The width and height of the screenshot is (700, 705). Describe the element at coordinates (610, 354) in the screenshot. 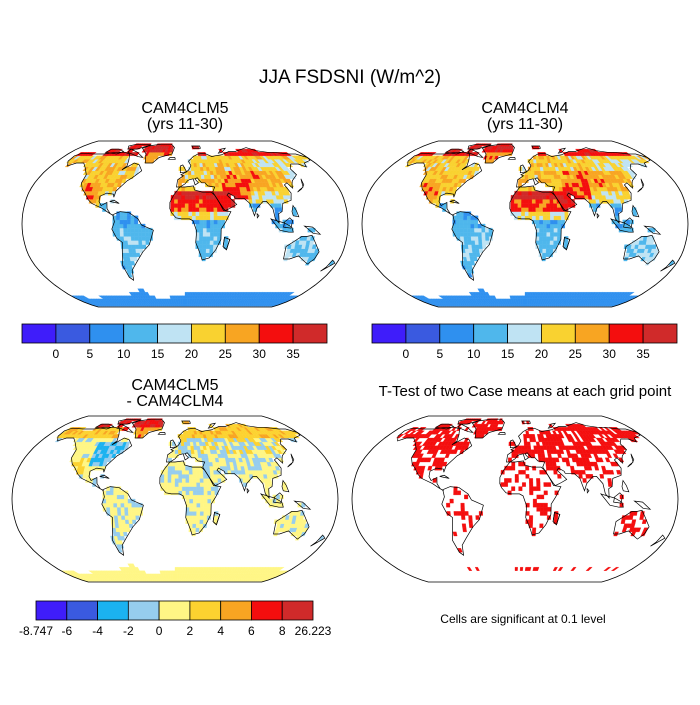

I see `colorbar-tick-label: 30` at that location.